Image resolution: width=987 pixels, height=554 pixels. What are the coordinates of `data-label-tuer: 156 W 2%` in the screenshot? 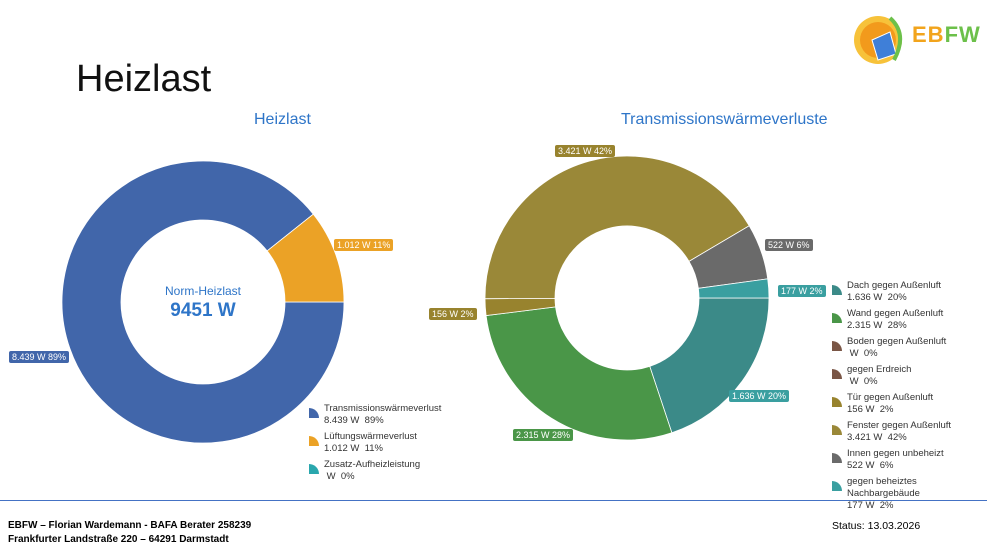 It's located at (453, 314).